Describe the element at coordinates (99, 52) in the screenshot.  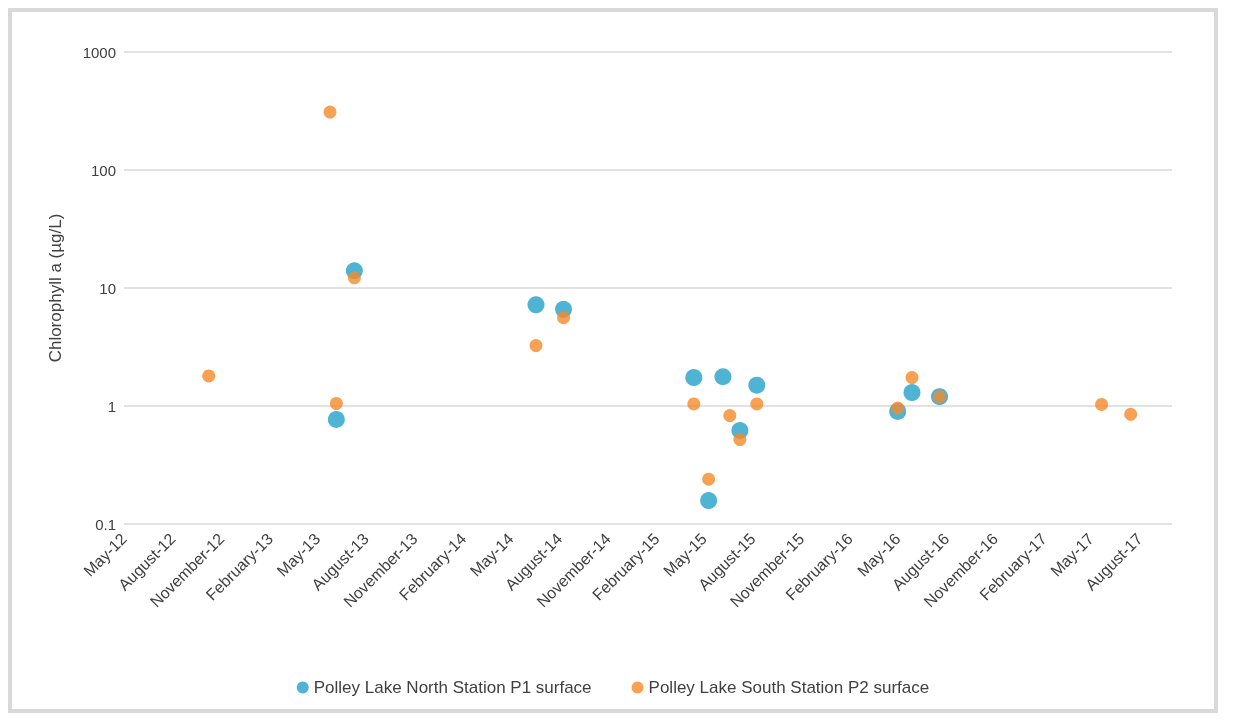
I see `y-tick-label: 1000` at that location.